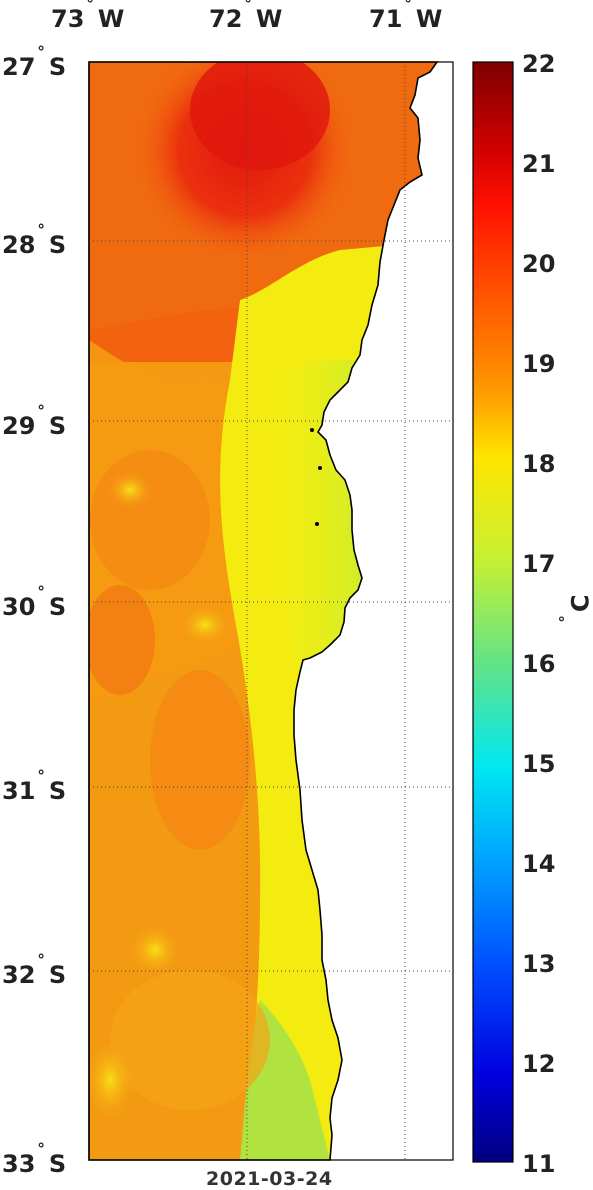 This screenshot has width=593, height=1190. What do you see at coordinates (539, 1164) in the screenshot?
I see `colorbar-tick: 11` at bounding box center [539, 1164].